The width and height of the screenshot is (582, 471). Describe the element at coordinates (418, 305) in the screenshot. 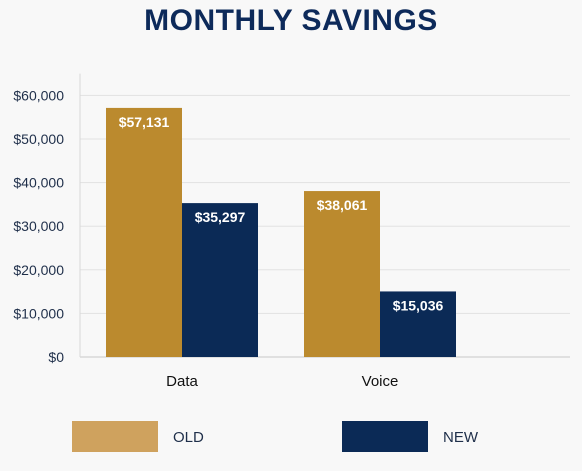

I see `data-label: $15,036` at that location.